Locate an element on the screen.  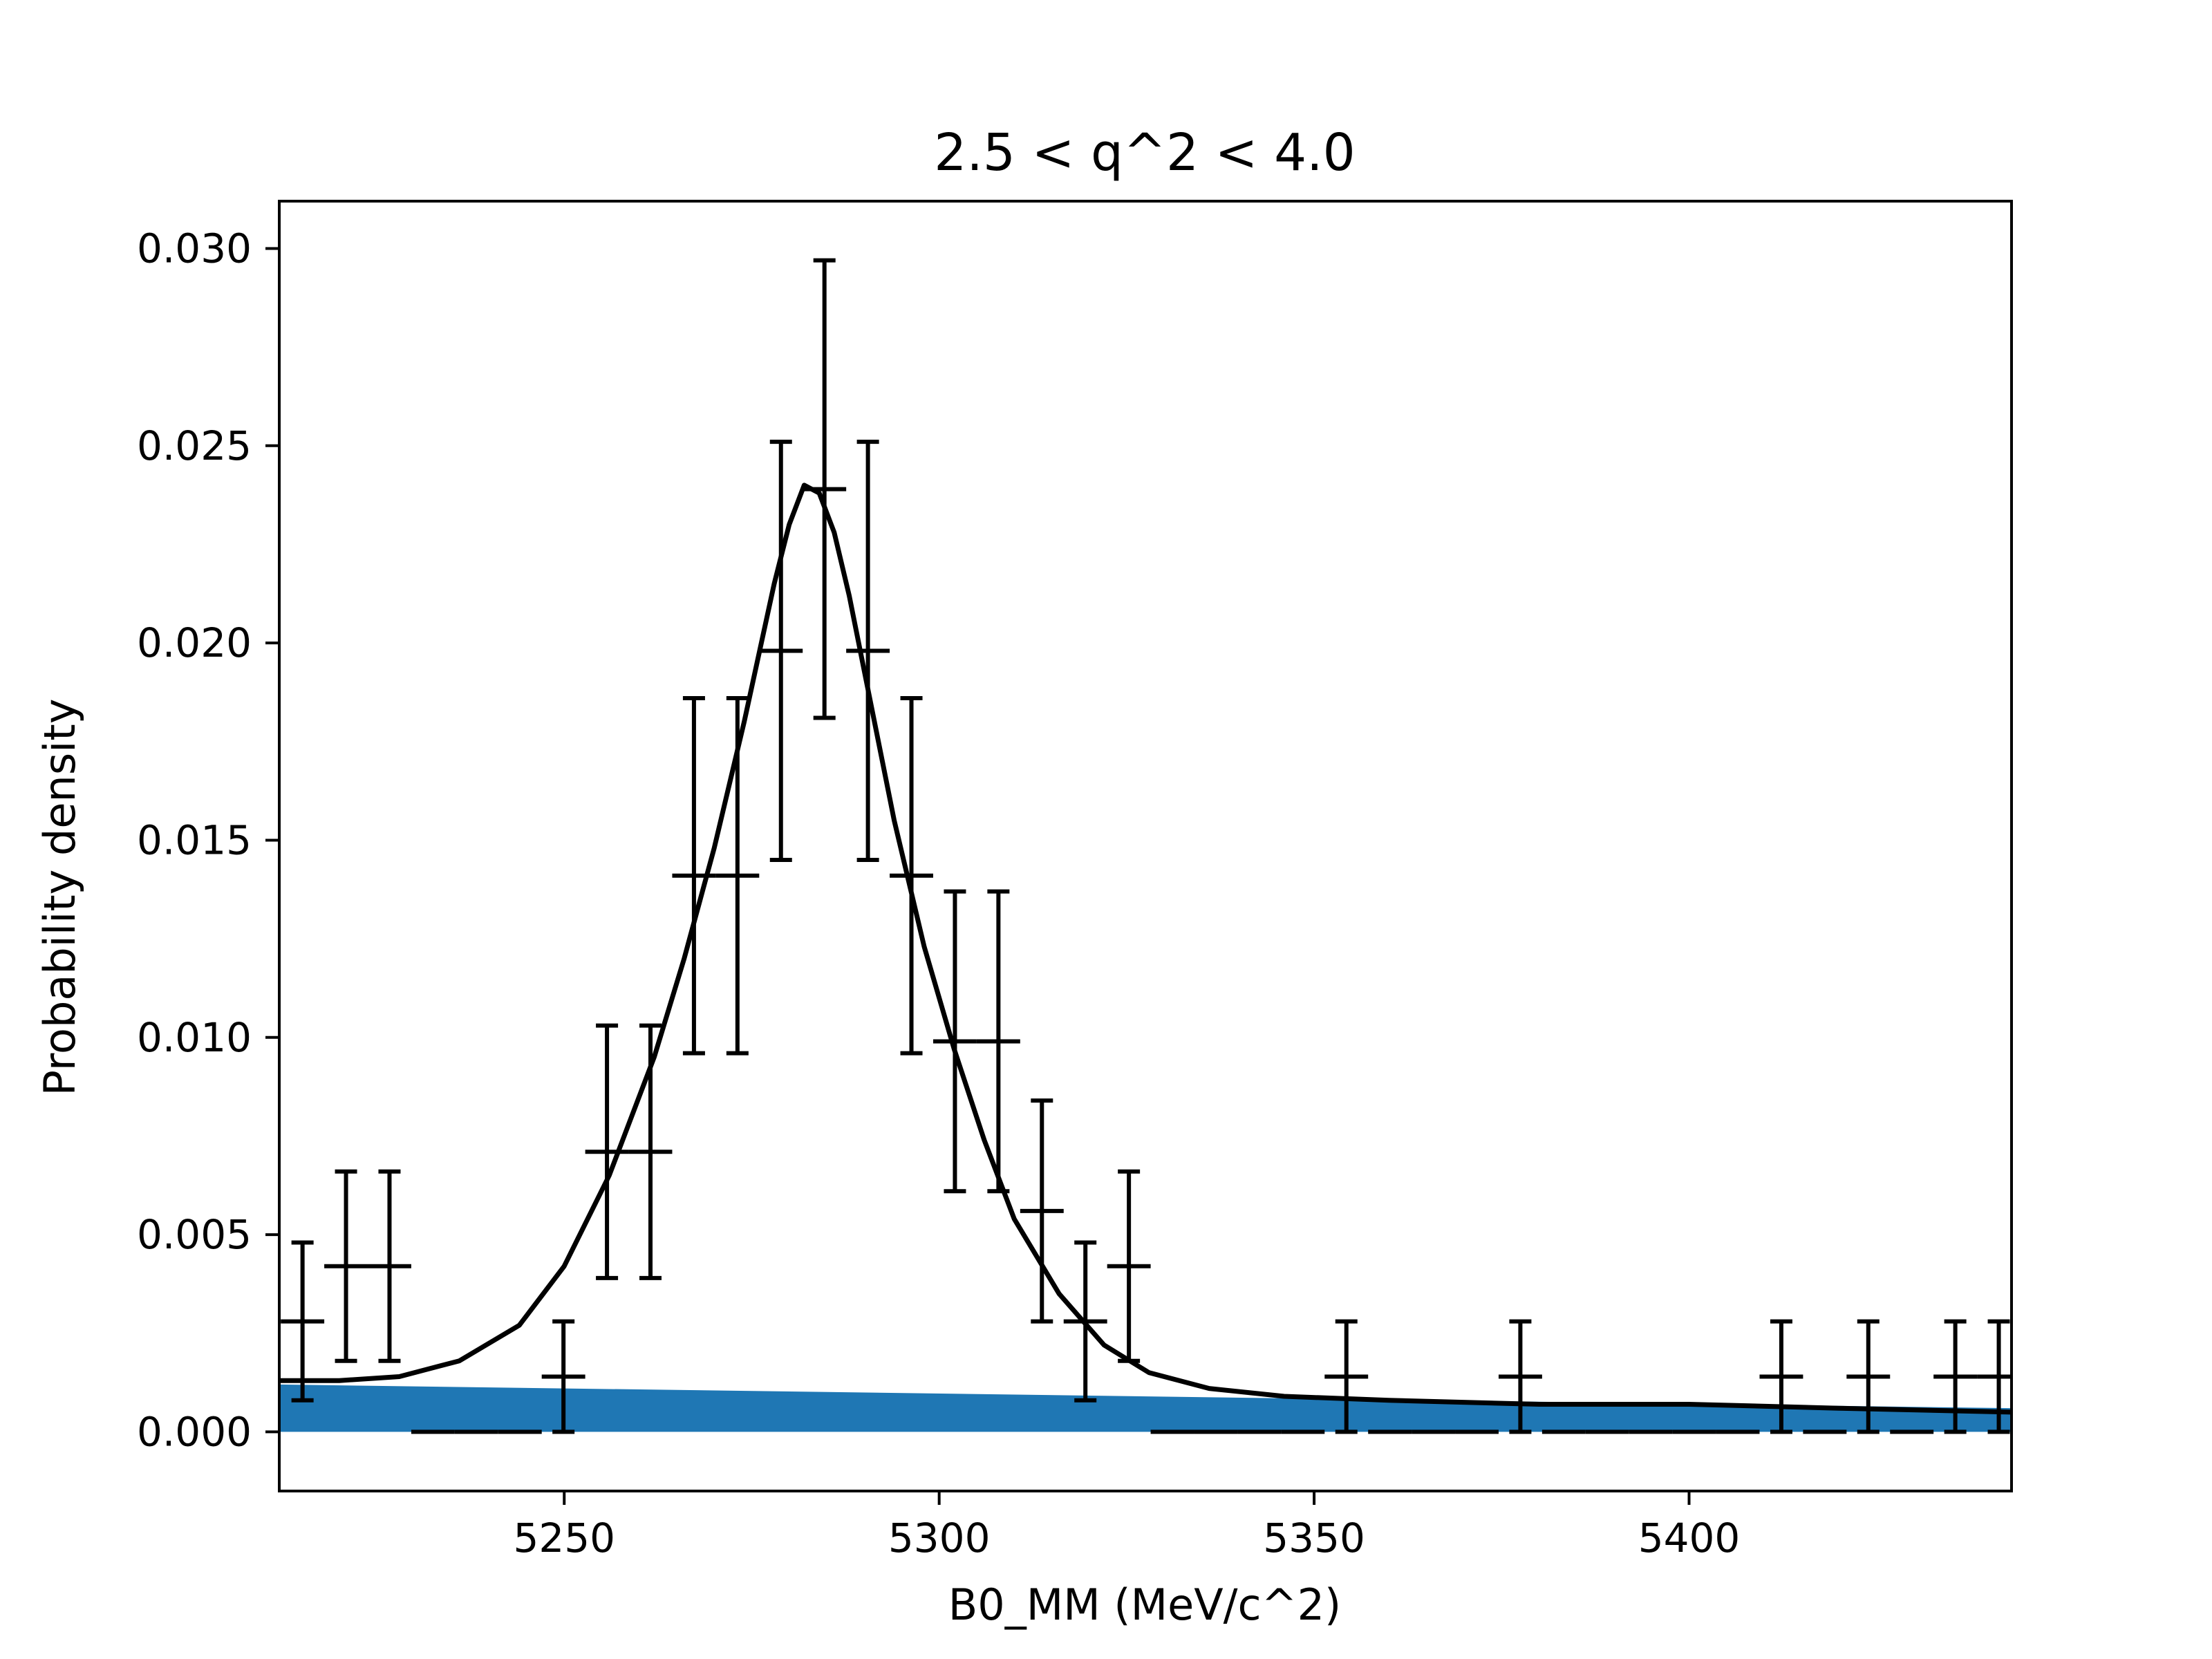
y-tick-label: 0.000 is located at coordinates (194, 1432).